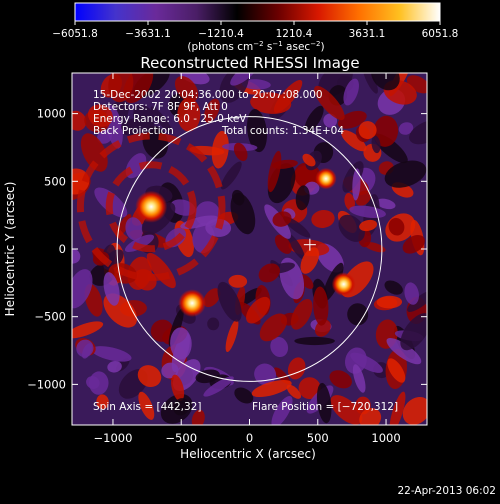 The height and width of the screenshot is (504, 500). I want to click on chart-title: Reconstructed RHESSI Image, so click(249, 63).